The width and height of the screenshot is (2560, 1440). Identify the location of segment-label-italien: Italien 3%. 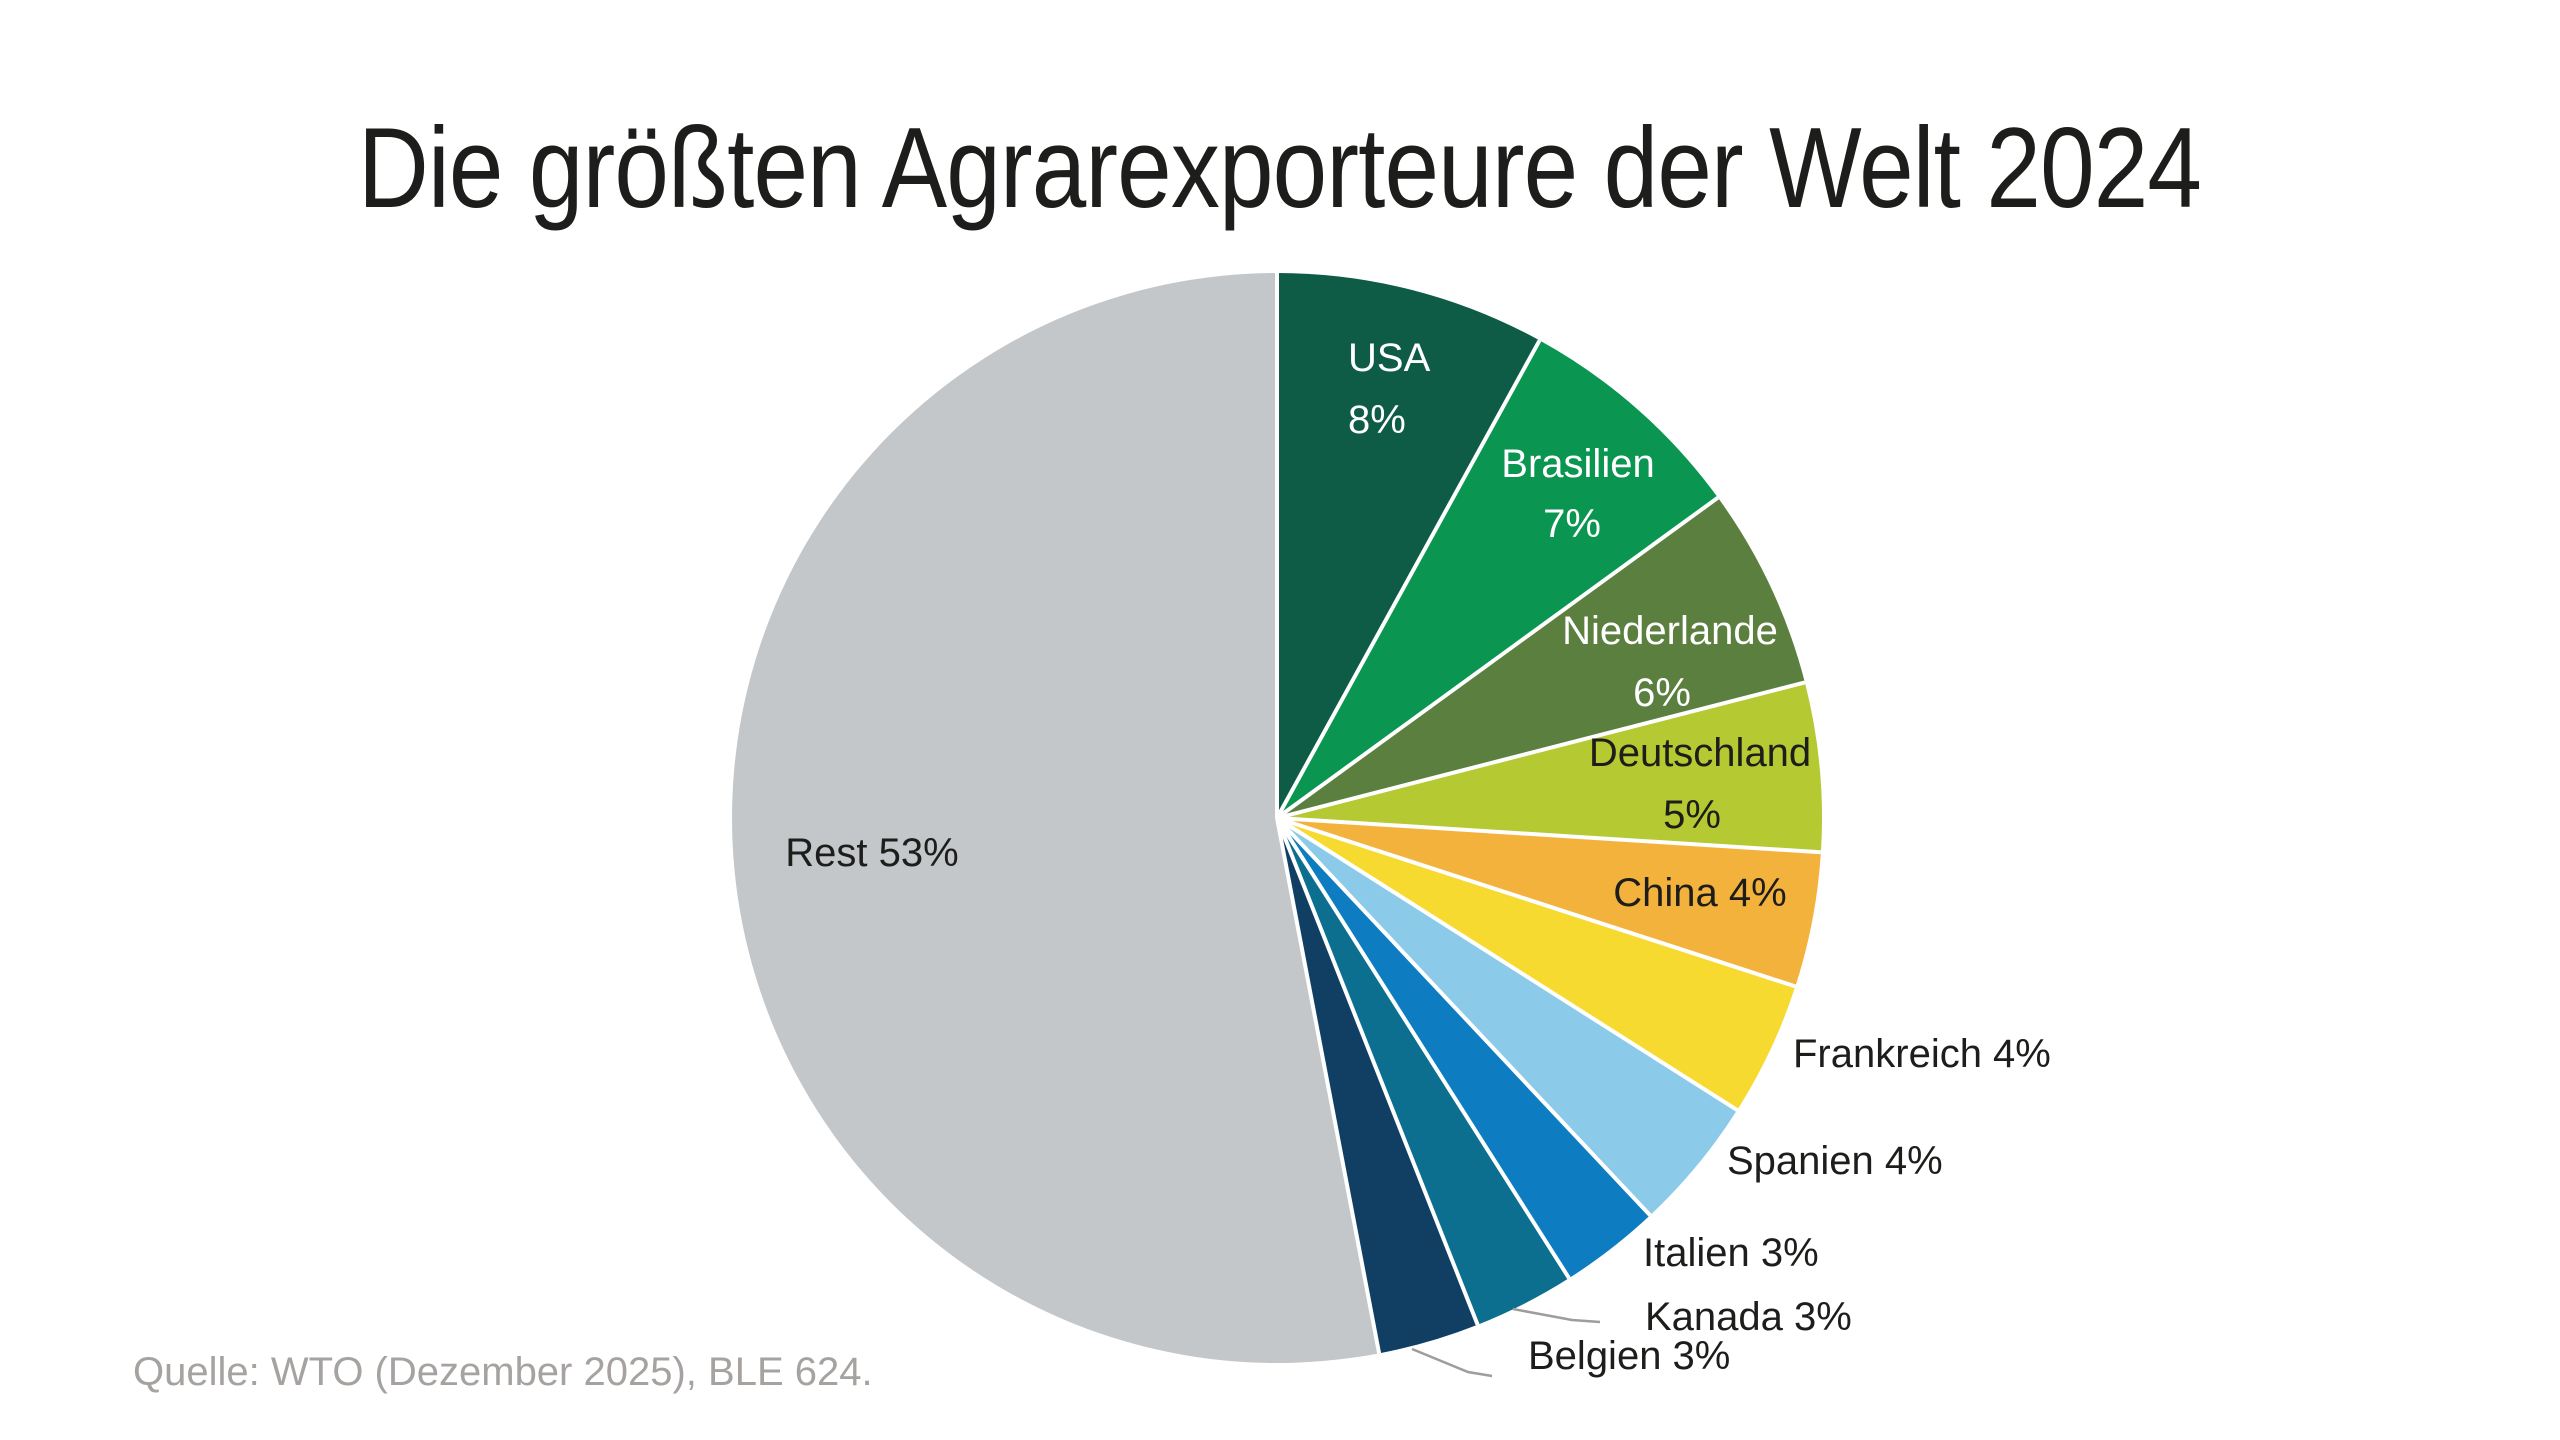
(1731, 1253).